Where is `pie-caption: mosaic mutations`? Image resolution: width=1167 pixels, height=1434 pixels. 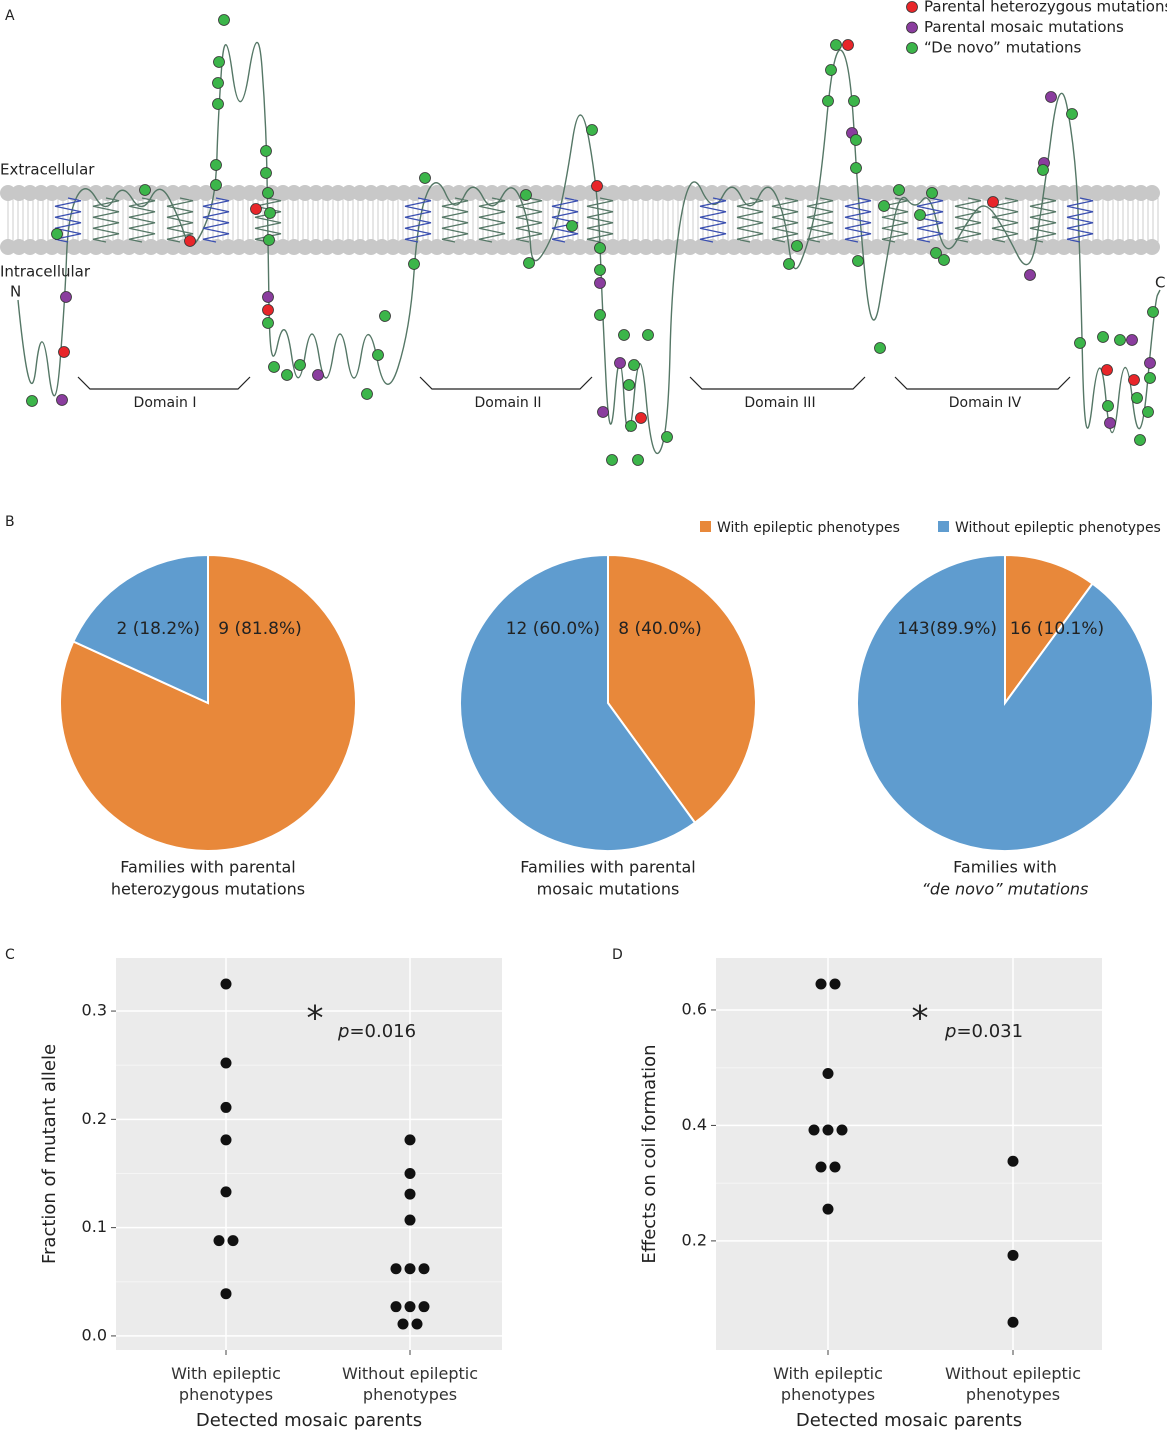
pie-caption: mosaic mutations is located at coordinates (608, 889).